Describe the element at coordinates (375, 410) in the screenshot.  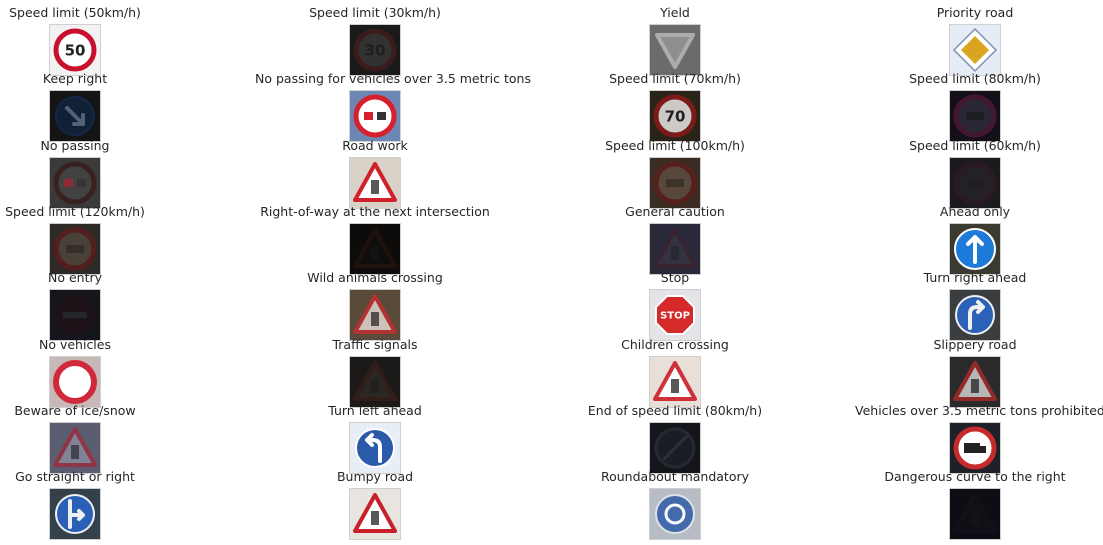
I see `sign-title: Turn left ahead` at that location.